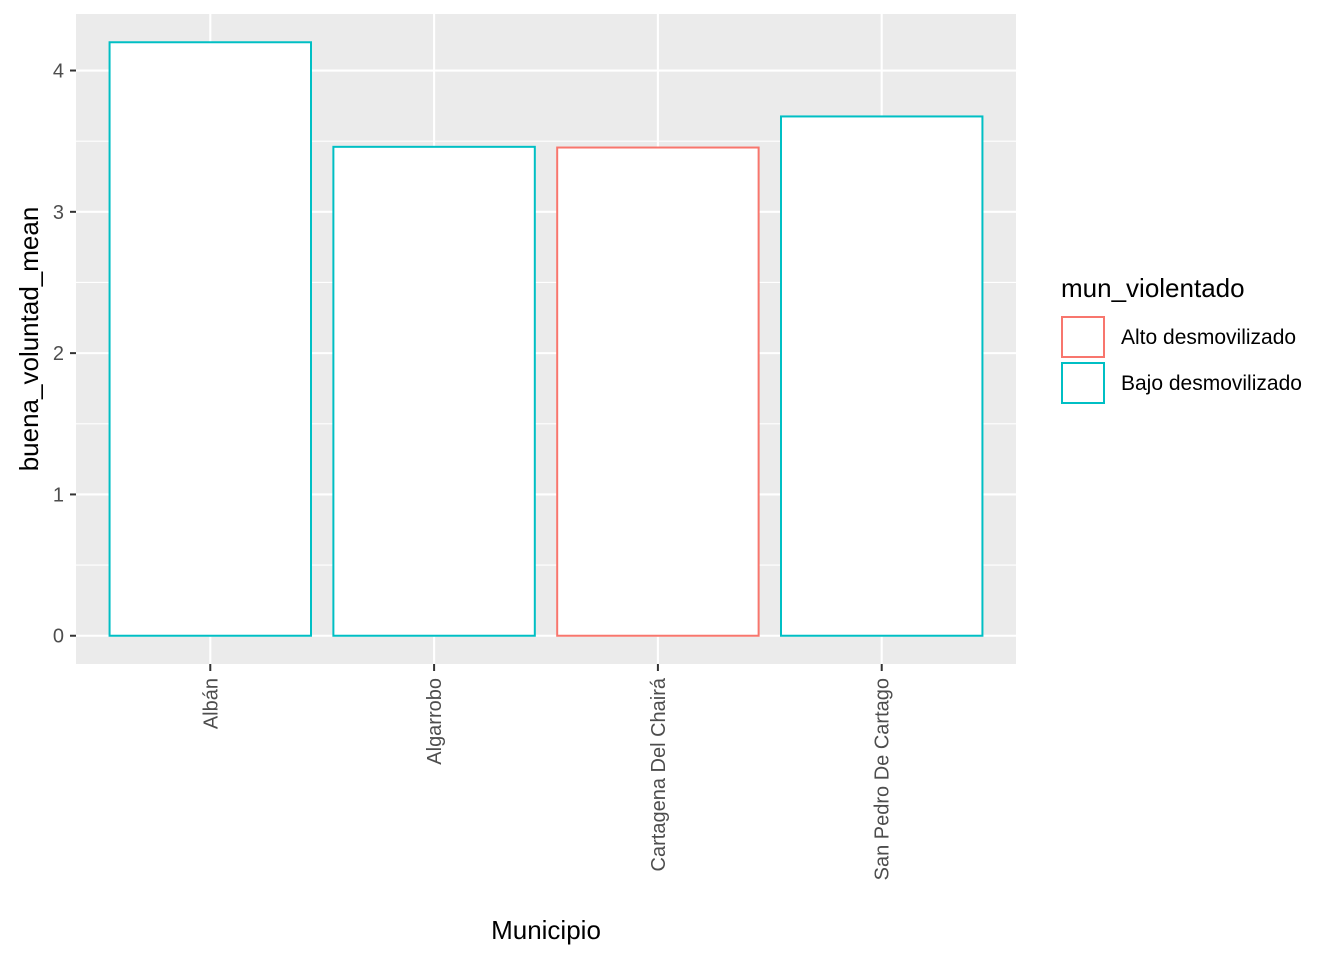 The height and width of the screenshot is (960, 1344). Describe the element at coordinates (58, 72) in the screenshot. I see `y-tick-label: 4` at that location.